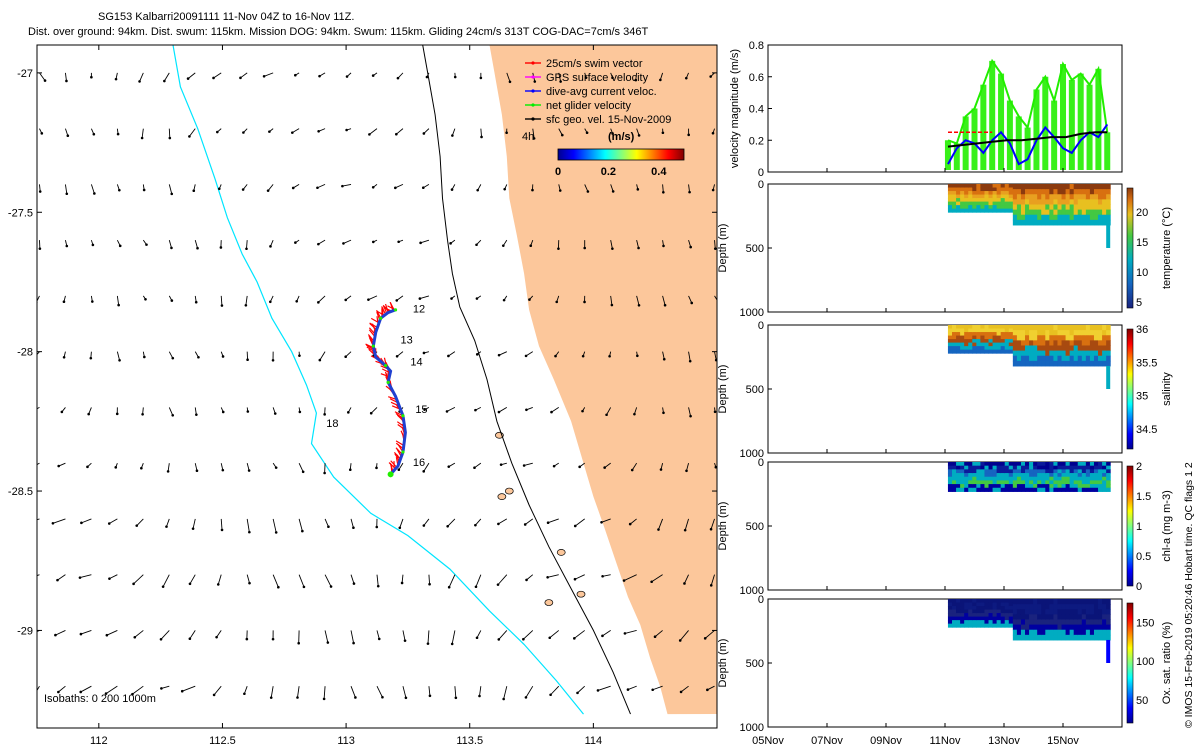 The image size is (1200, 750). I want to click on x-tick-label: 112.5, so click(222, 741).